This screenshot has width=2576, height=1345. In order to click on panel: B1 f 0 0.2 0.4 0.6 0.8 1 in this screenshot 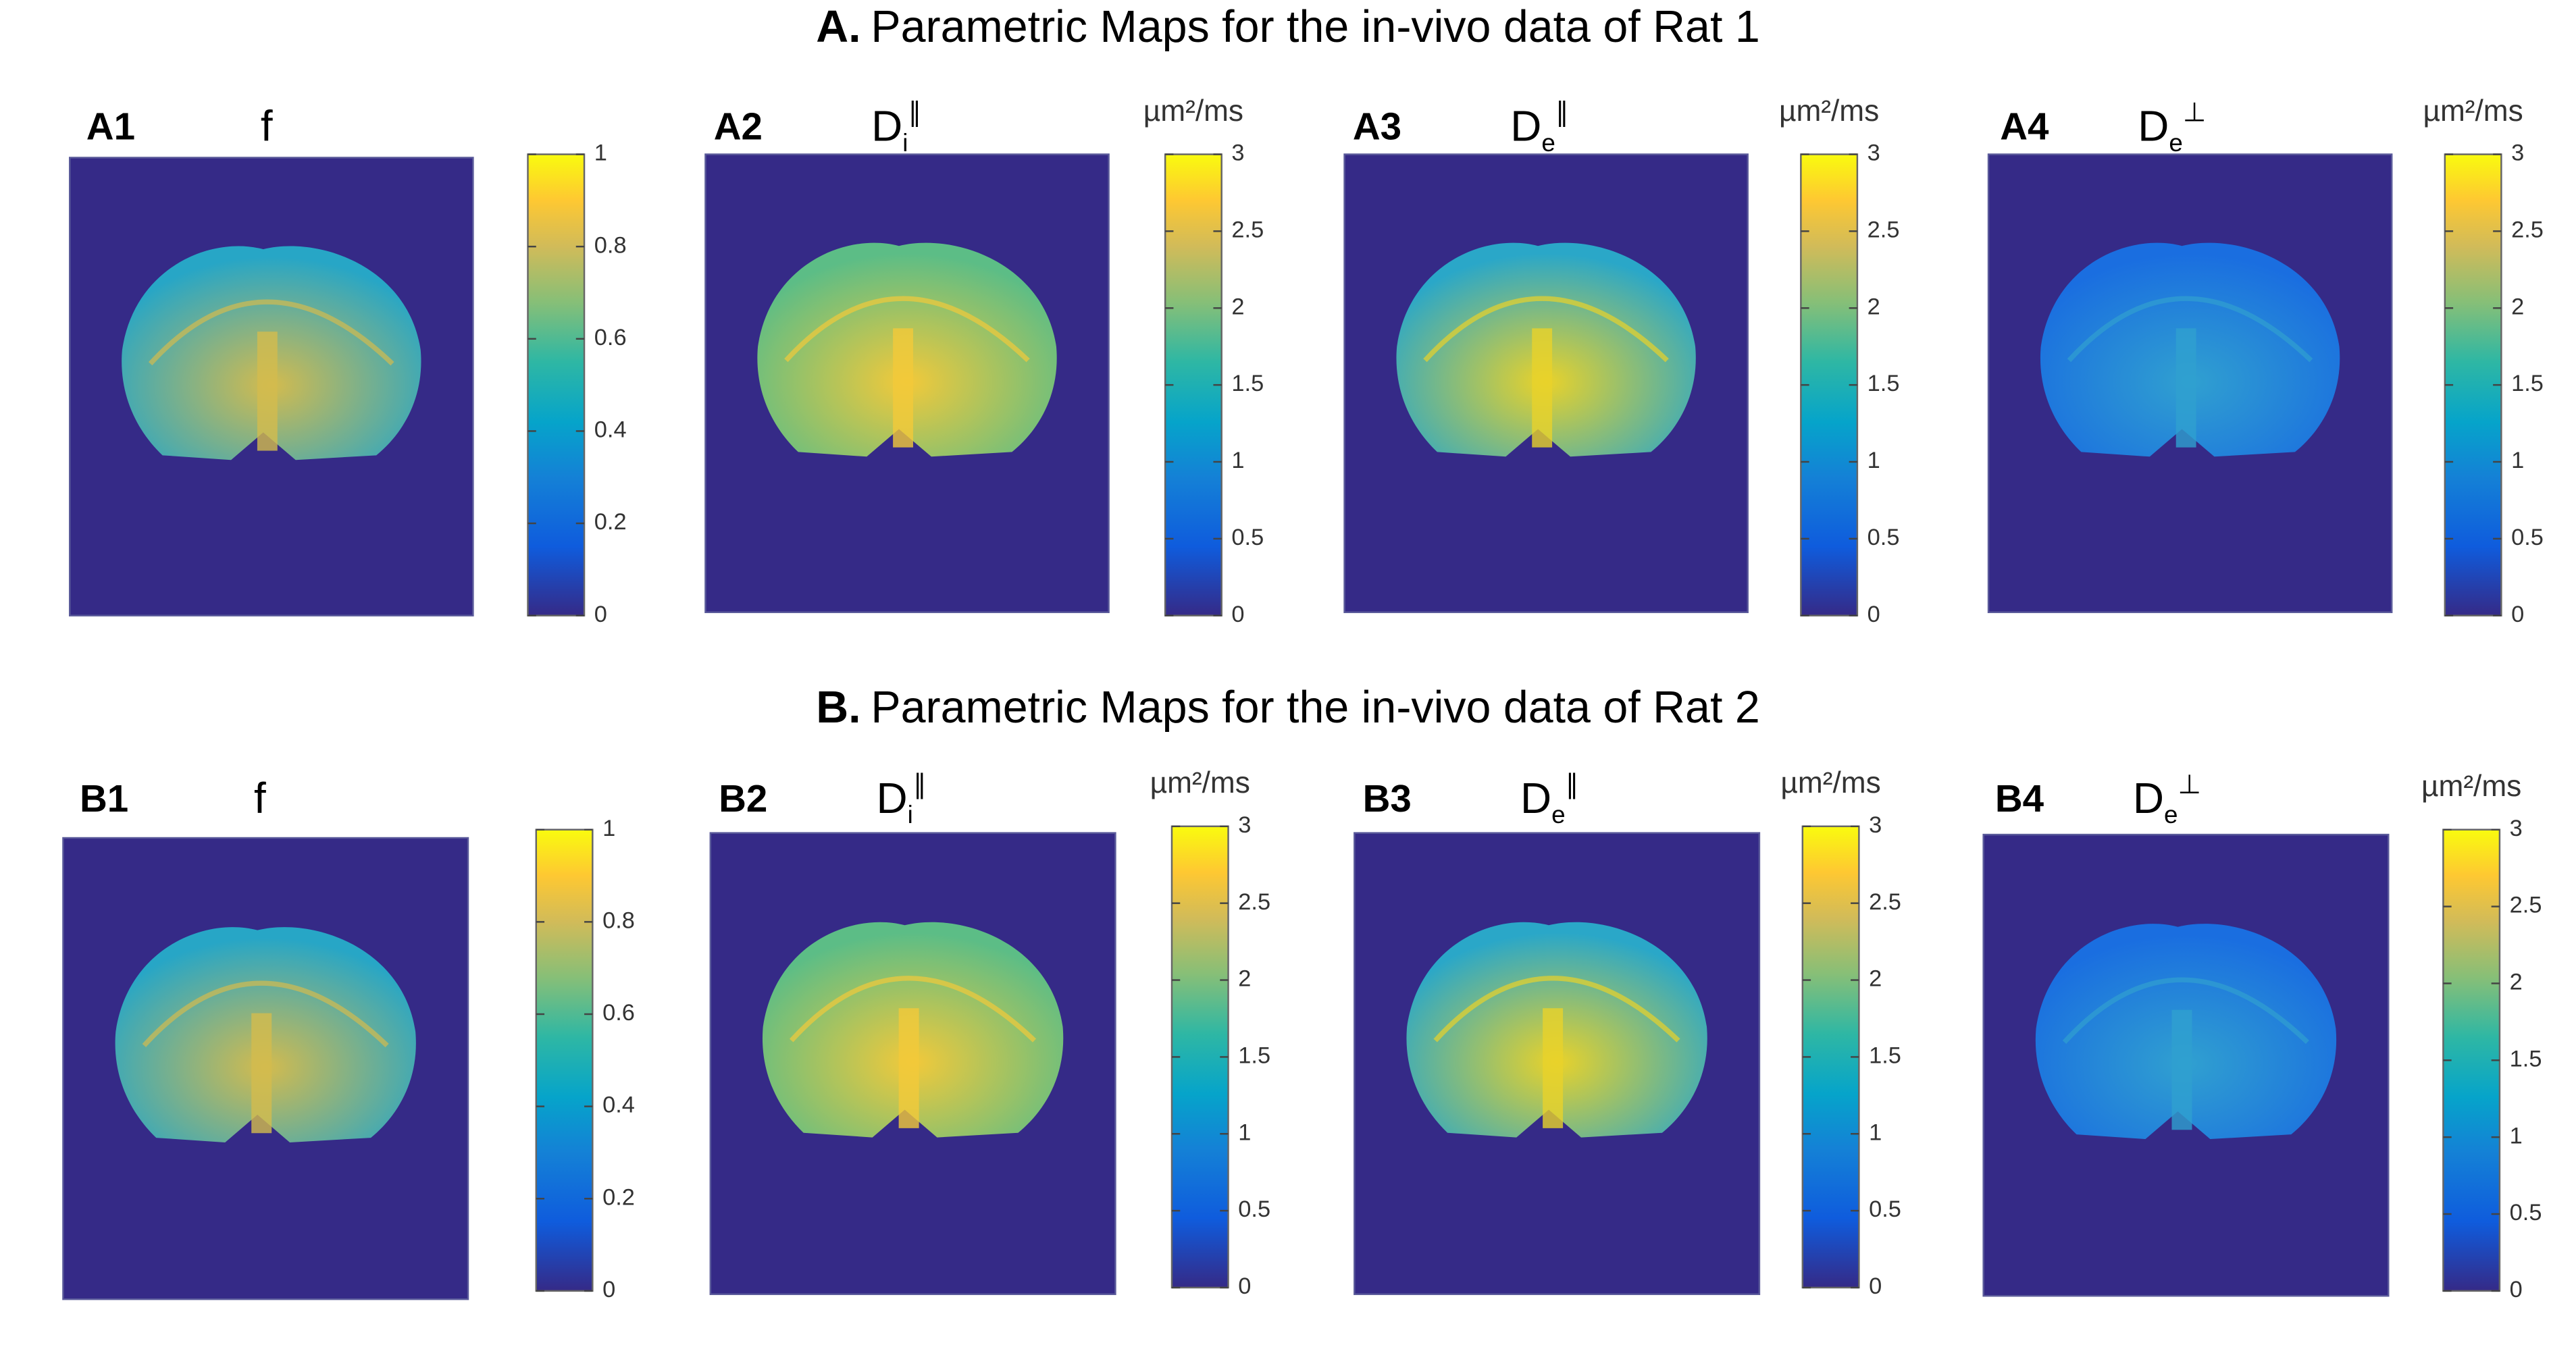, I will do `click(349, 1038)`.